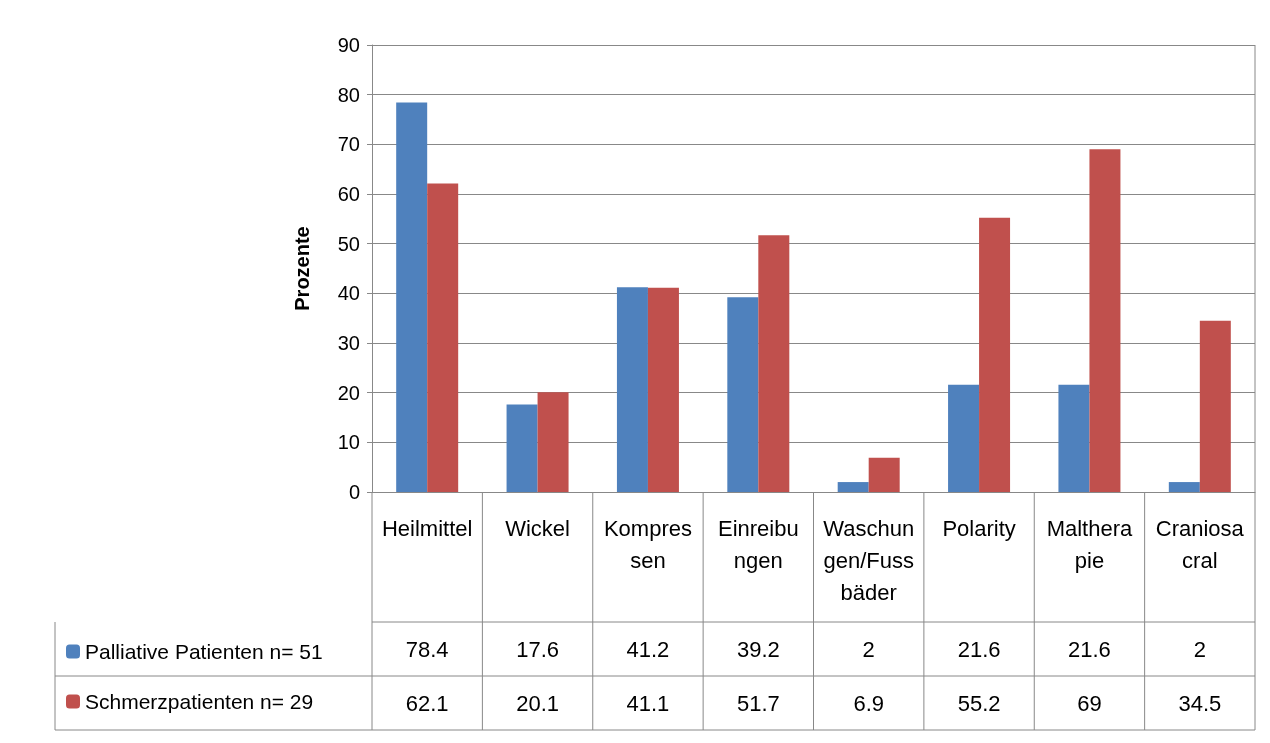 The image size is (1270, 743). What do you see at coordinates (348, 392) in the screenshot?
I see `y-tick-label: 20` at bounding box center [348, 392].